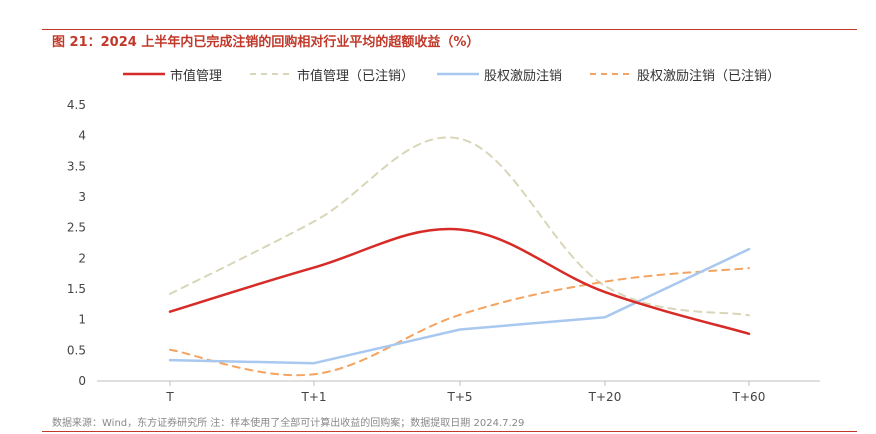  I want to click on y-tick-label: 0.5, so click(76, 350).